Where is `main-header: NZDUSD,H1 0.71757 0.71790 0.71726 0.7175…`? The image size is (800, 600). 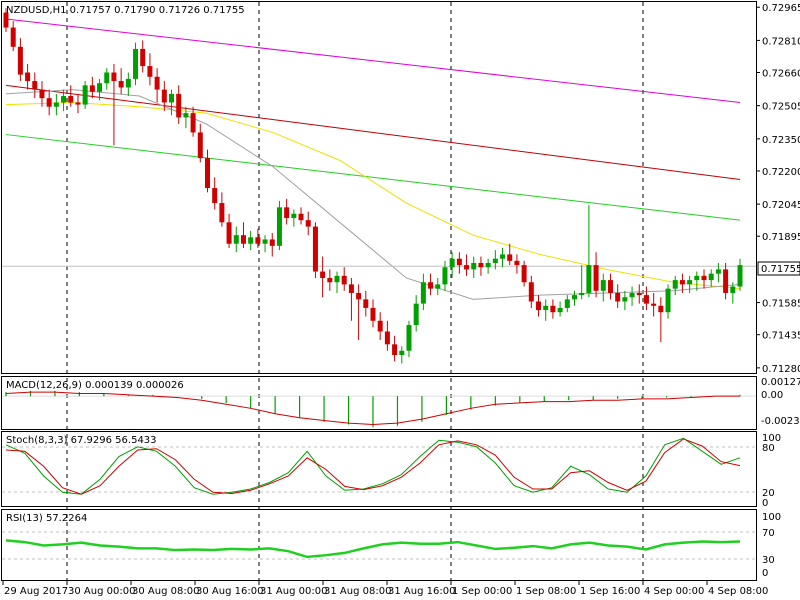 main-header: NZDUSD,H1 0.71757 0.71790 0.71726 0.7175… is located at coordinates (125, 10).